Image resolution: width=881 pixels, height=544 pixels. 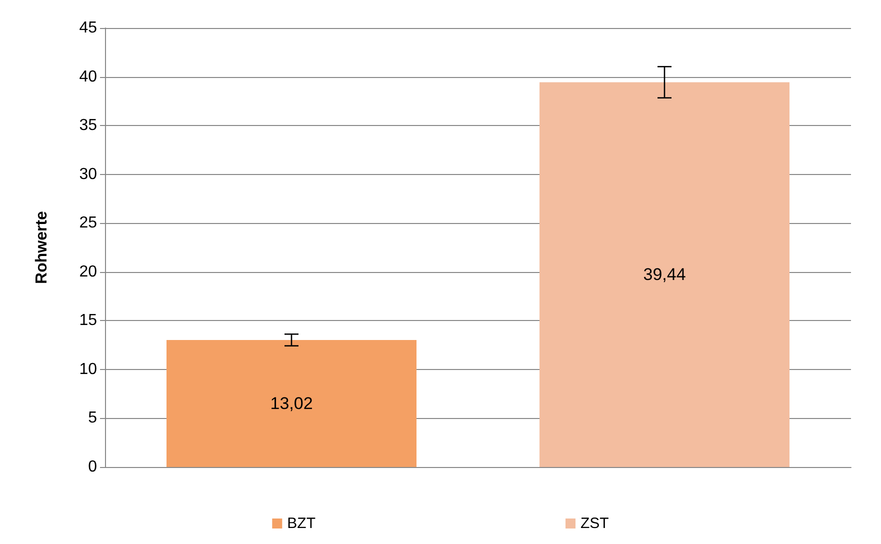 What do you see at coordinates (594, 523) in the screenshot?
I see `legend-label: ZST` at bounding box center [594, 523].